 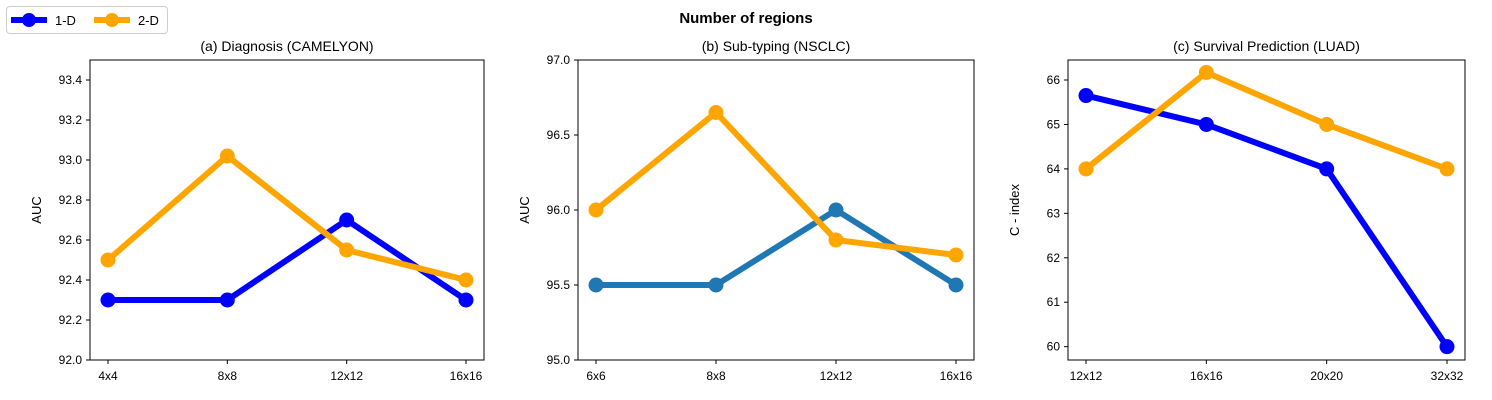 What do you see at coordinates (776, 46) in the screenshot?
I see `chart-title: (b) Sub-typing (NSCLC)` at bounding box center [776, 46].